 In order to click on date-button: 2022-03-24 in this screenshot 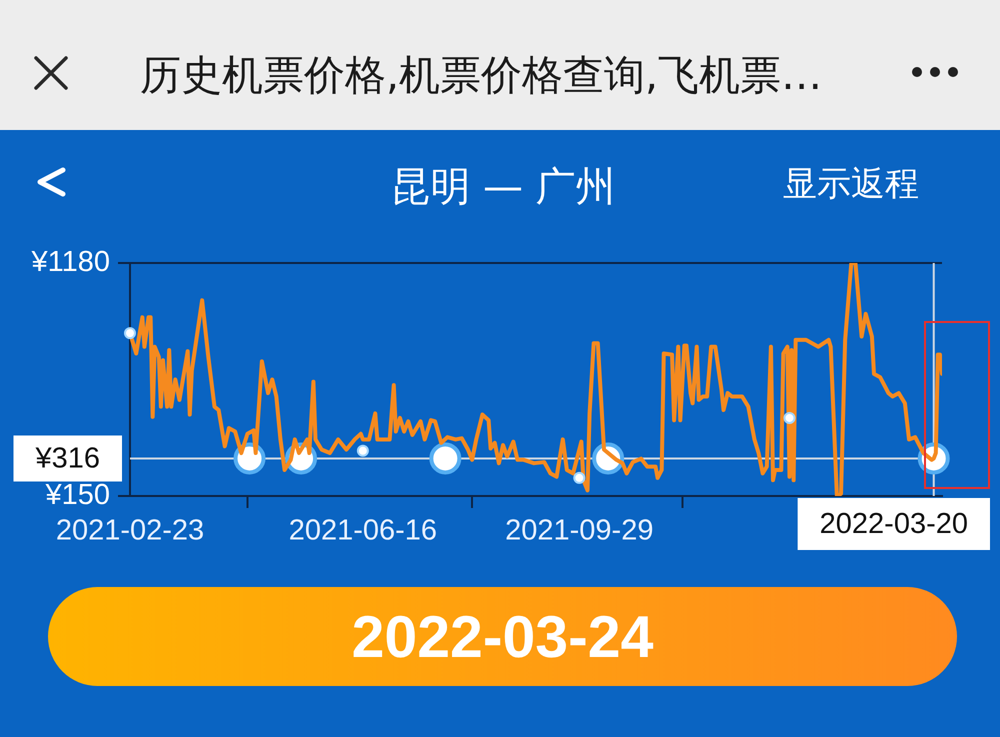, I will do `click(502, 636)`.